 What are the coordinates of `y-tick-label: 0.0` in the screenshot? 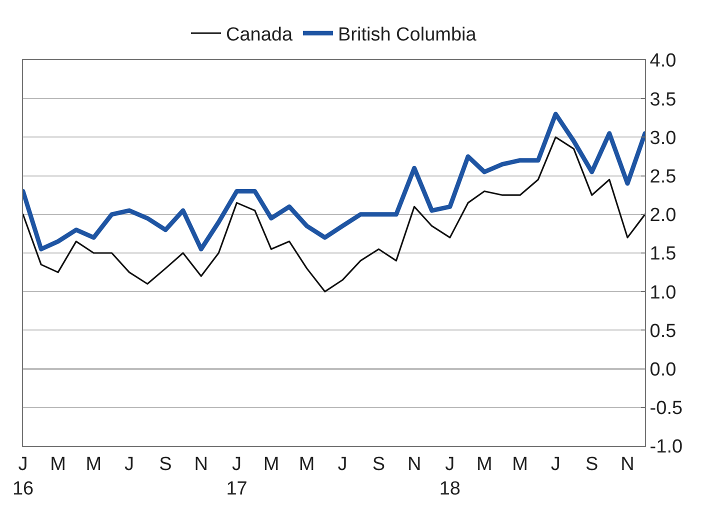 It's located at (663, 369).